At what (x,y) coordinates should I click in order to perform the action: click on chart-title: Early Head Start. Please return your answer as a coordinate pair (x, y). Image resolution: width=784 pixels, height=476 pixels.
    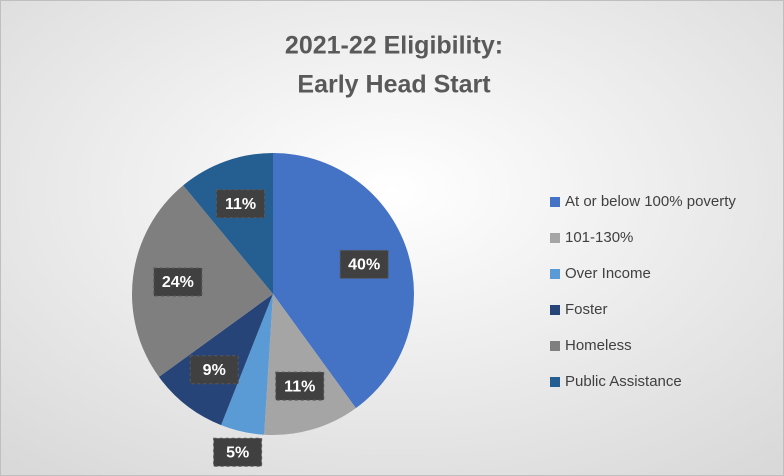
    Looking at the image, I should click on (394, 85).